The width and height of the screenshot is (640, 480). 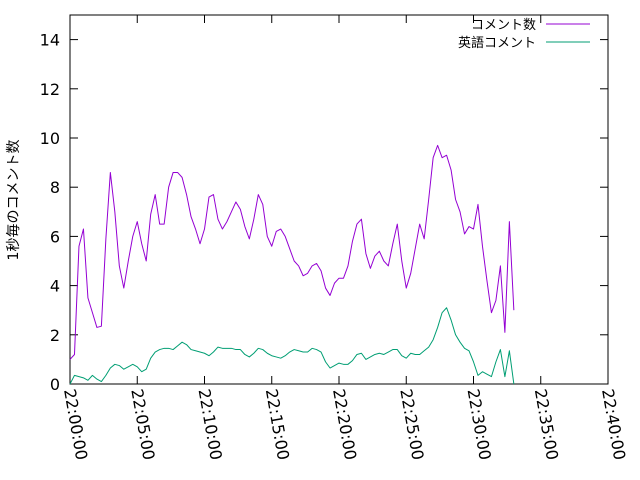 What do you see at coordinates (55, 335) in the screenshot?
I see `y-tick-label: 2` at bounding box center [55, 335].